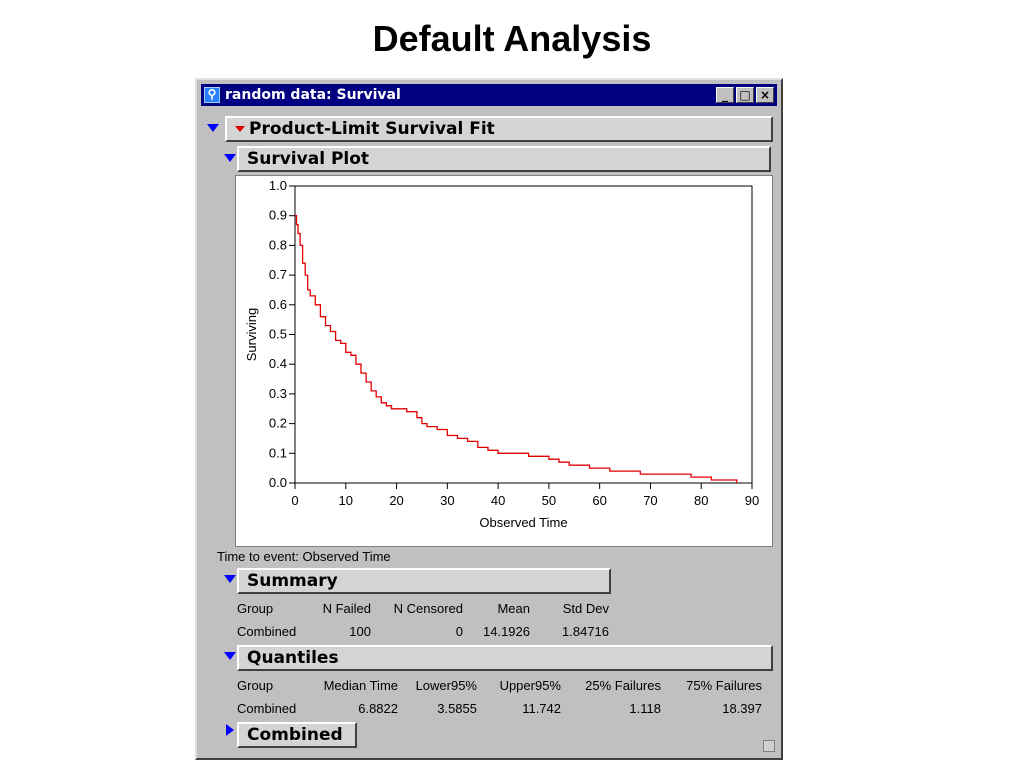 Image resolution: width=1024 pixels, height=768 pixels. Describe the element at coordinates (313, 95) in the screenshot. I see `window-title: random data: Survival` at that location.